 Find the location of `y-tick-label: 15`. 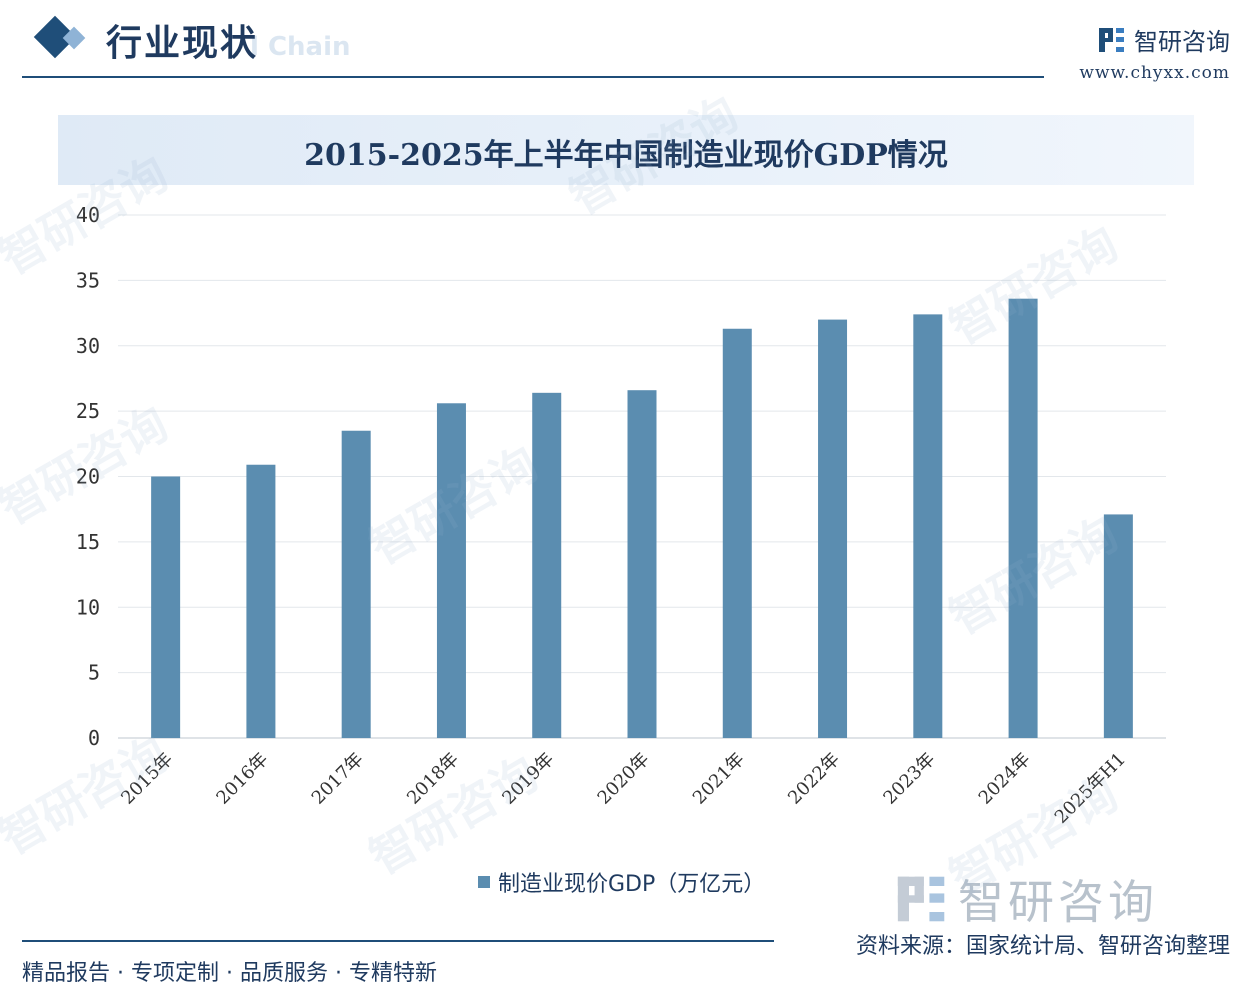

y-tick-label: 15 is located at coordinates (88, 542).